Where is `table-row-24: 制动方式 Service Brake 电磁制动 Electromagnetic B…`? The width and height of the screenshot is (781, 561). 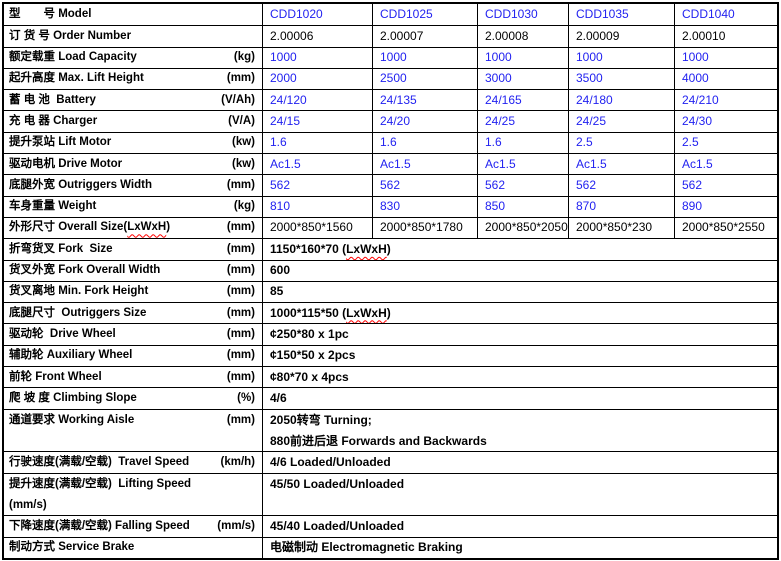
table-row-24: 制动方式 Service Brake 电磁制动 Electromagnetic B… is located at coordinates (390, 547).